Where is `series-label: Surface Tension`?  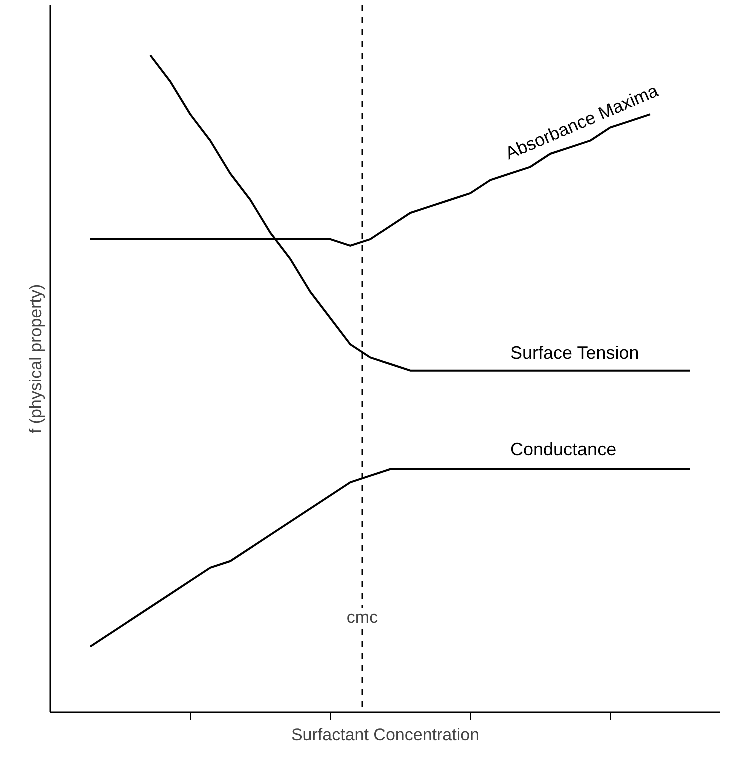 series-label: Surface Tension is located at coordinates (575, 352).